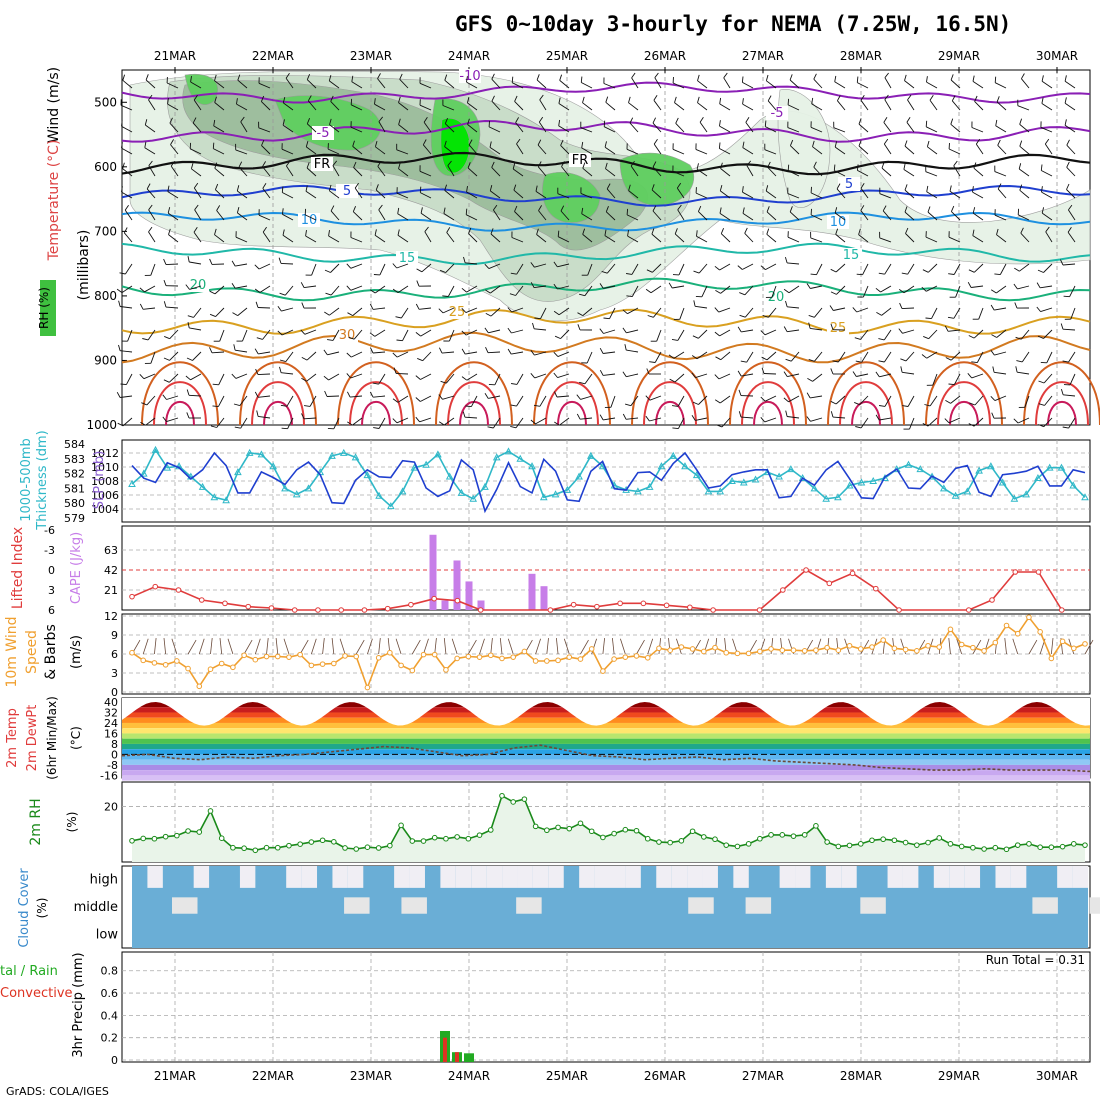 This screenshot has height=1100, width=1100. I want to click on temp-color-band, so click(606, 762).